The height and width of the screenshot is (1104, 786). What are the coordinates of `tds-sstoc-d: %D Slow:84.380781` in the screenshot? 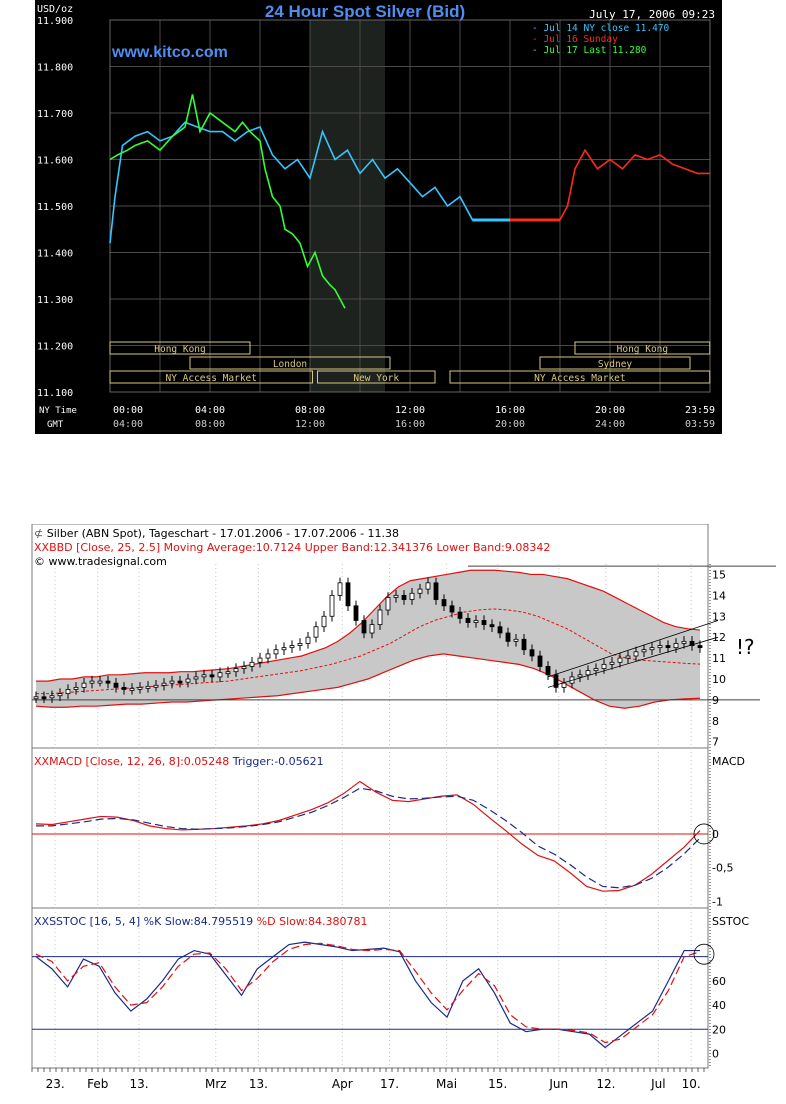 It's located at (312, 921).